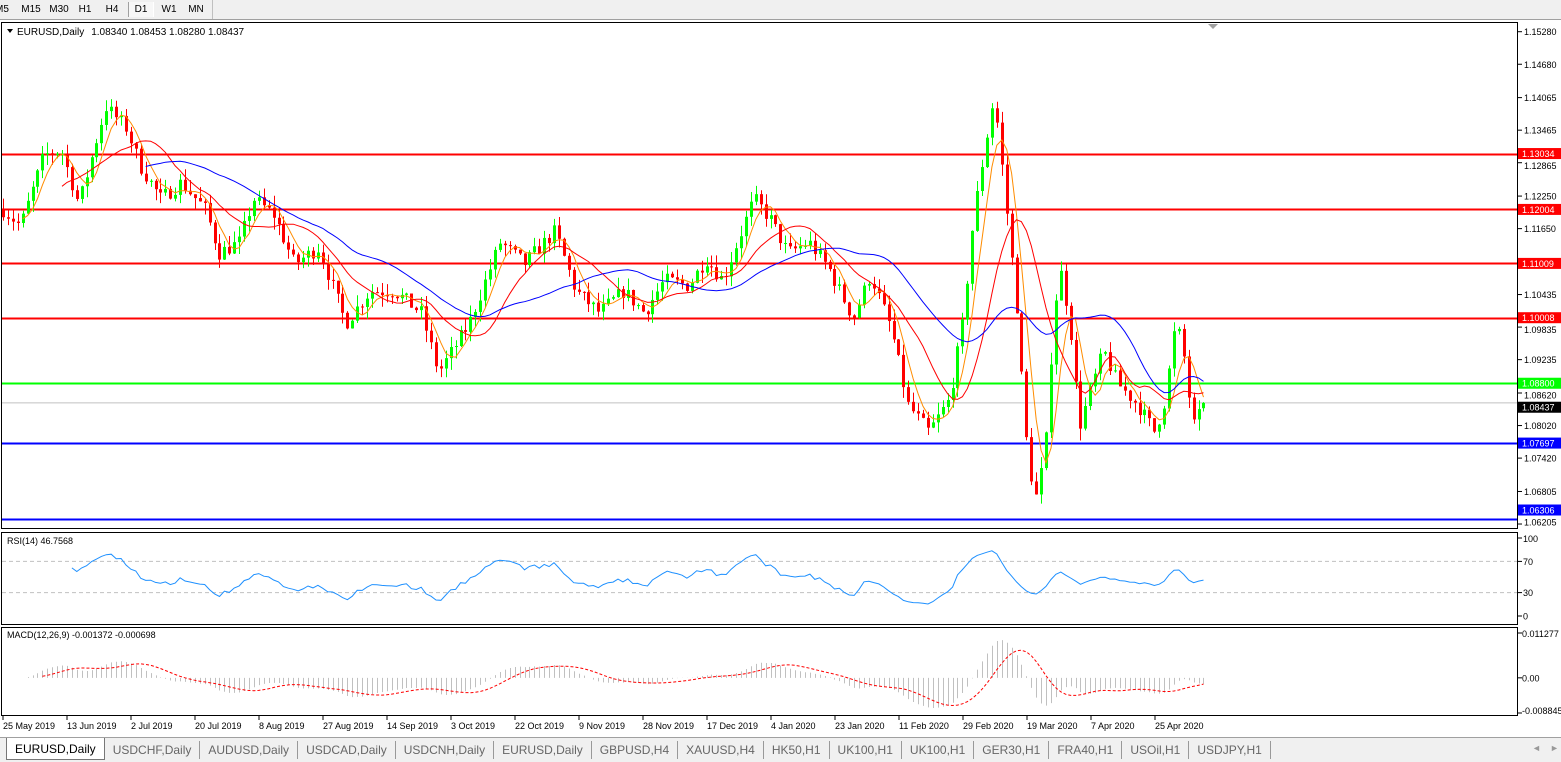 The height and width of the screenshot is (762, 1561). What do you see at coordinates (31, 9) in the screenshot?
I see `timeframe-m15-button: M15` at bounding box center [31, 9].